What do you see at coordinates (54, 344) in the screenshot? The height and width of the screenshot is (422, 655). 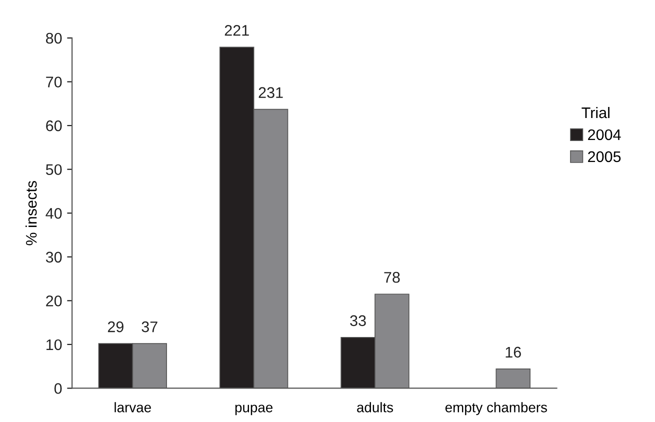 I see `y-tick-label: 10` at bounding box center [54, 344].